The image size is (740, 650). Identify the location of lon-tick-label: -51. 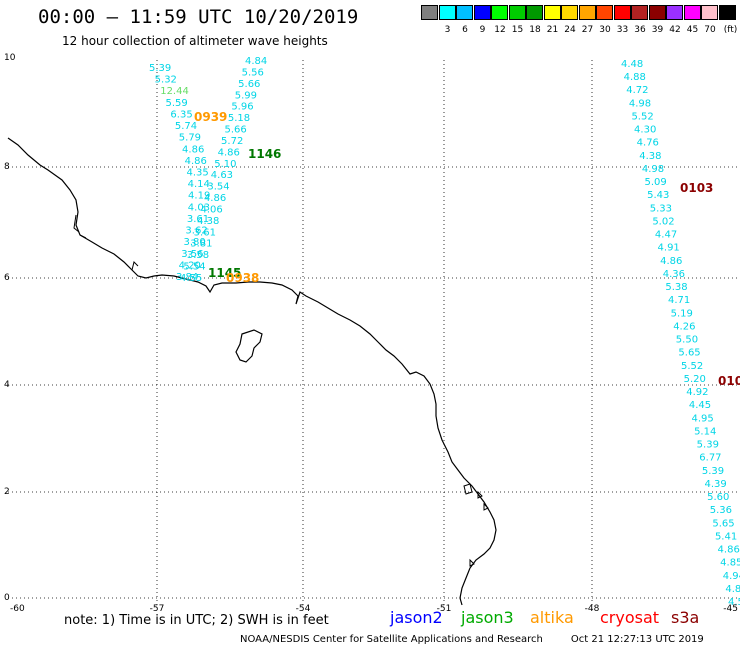
(444, 609).